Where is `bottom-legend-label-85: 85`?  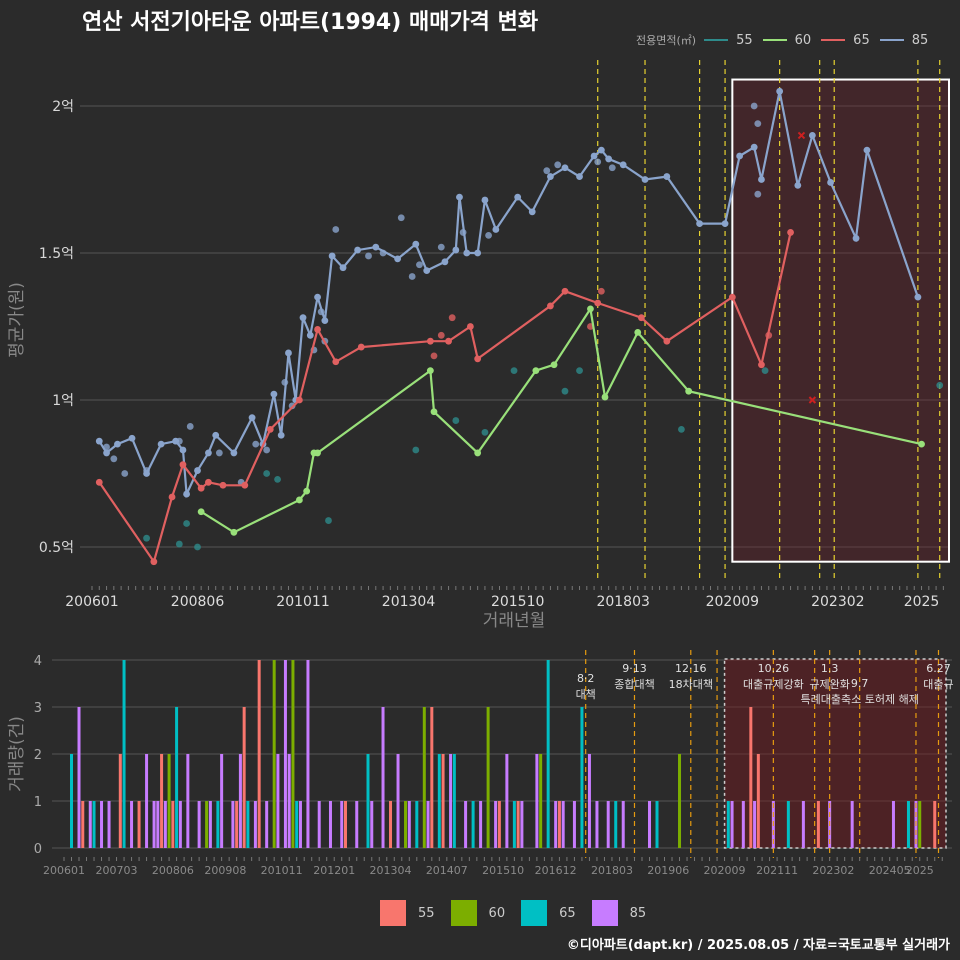 bottom-legend-label-85: 85 is located at coordinates (638, 913).